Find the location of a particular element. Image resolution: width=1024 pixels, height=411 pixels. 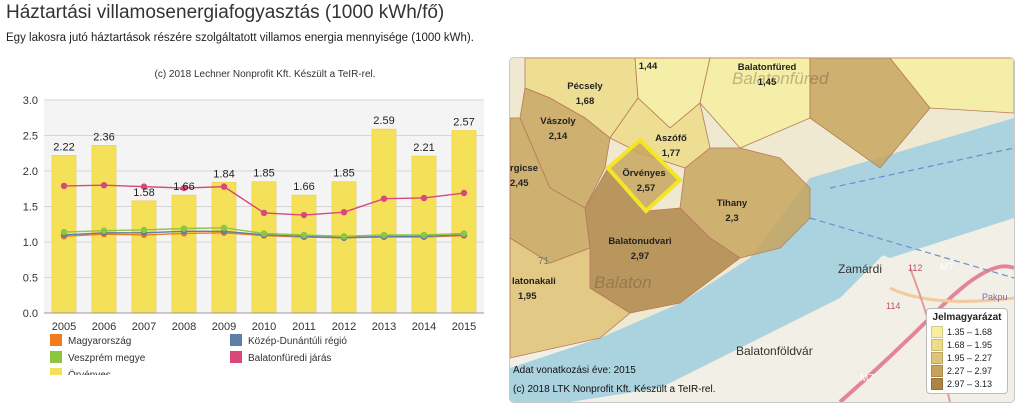

x-tick-label: 2008 is located at coordinates (184, 327).